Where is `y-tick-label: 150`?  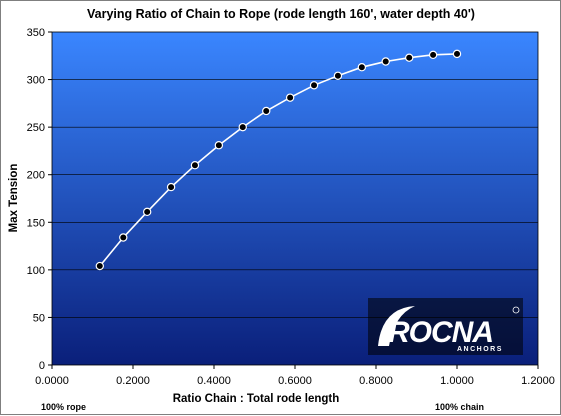
y-tick-label: 150 is located at coordinates (36, 223).